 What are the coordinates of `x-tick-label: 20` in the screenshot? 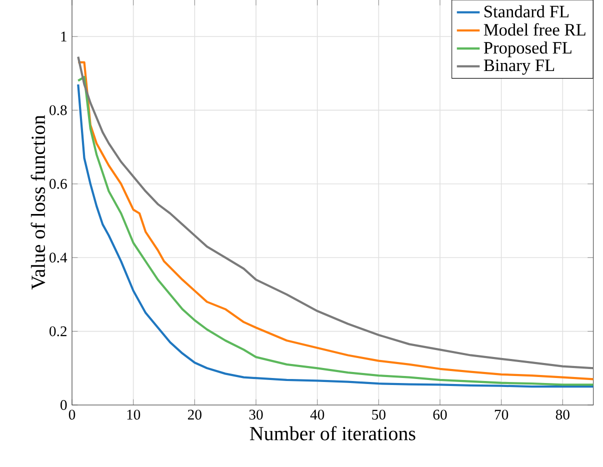 It's located at (195, 415).